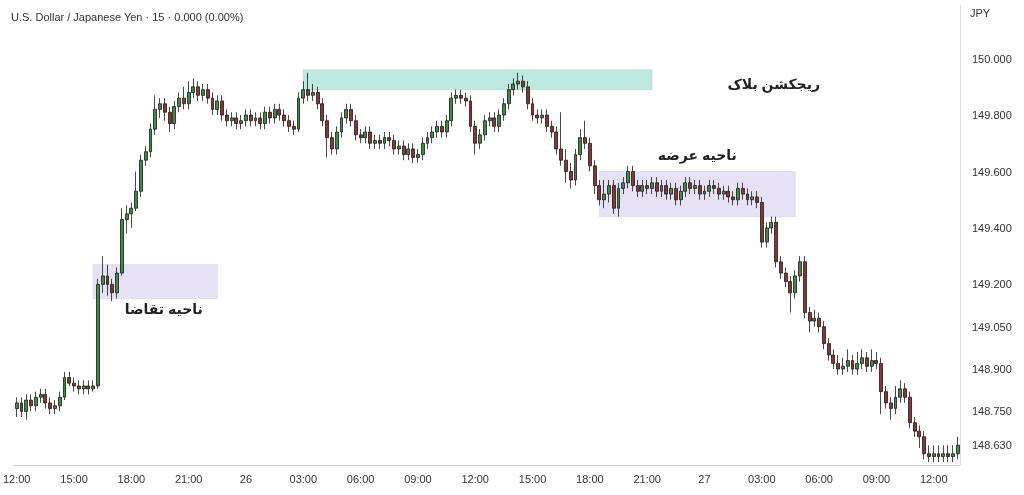 This screenshot has width=1024, height=495. What do you see at coordinates (992, 227) in the screenshot?
I see `y-tick-label: 149.400` at bounding box center [992, 227].